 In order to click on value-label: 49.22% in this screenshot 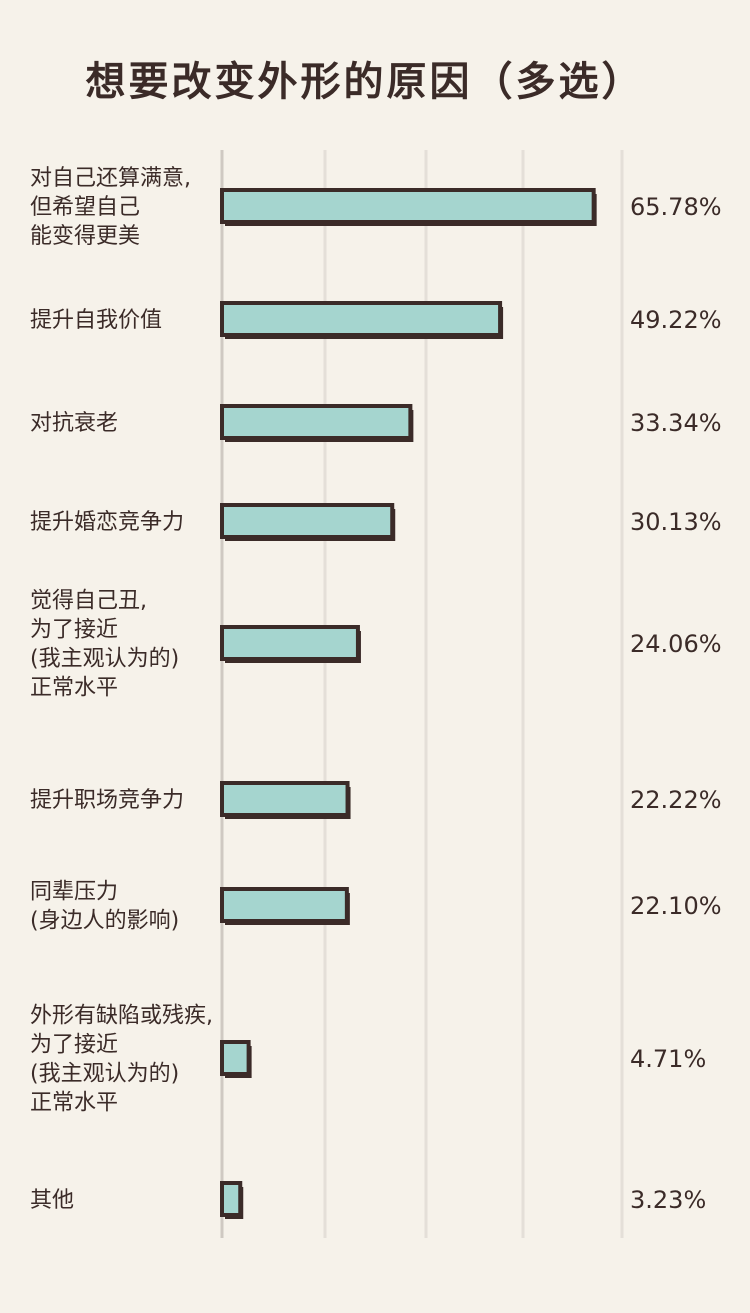, I will do `click(676, 320)`.